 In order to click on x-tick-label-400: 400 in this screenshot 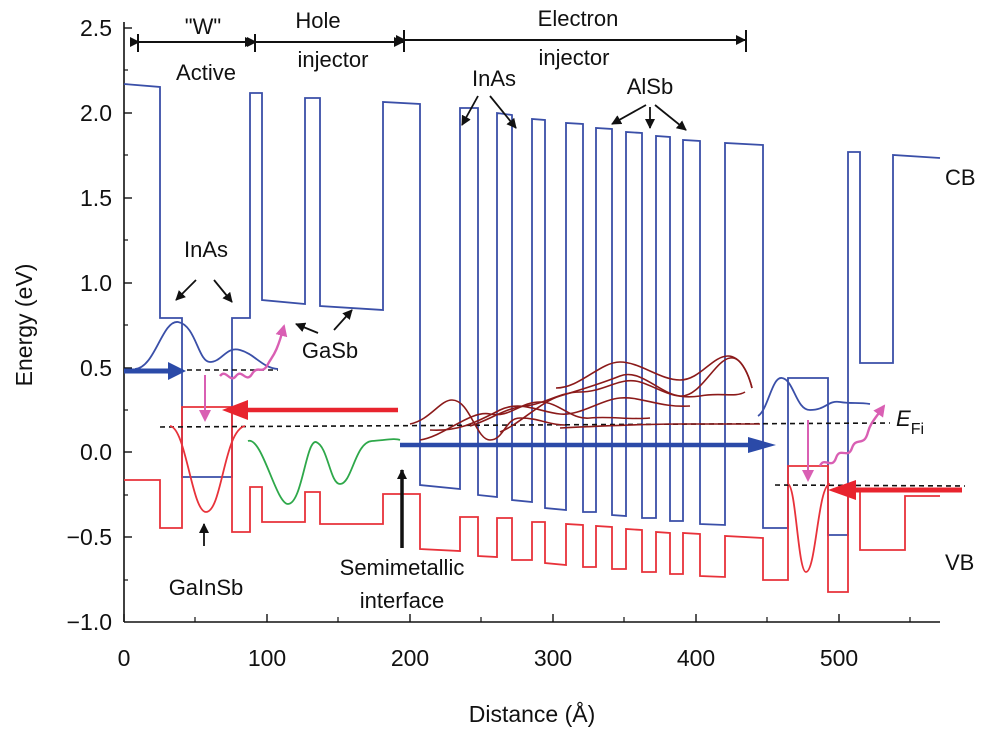, I will do `click(696, 658)`.